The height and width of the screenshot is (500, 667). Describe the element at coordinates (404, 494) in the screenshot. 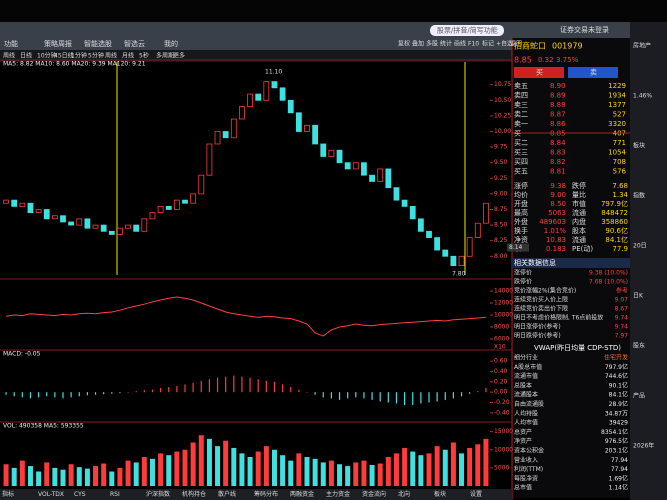

I see `indicator-tab: 北向` at that location.